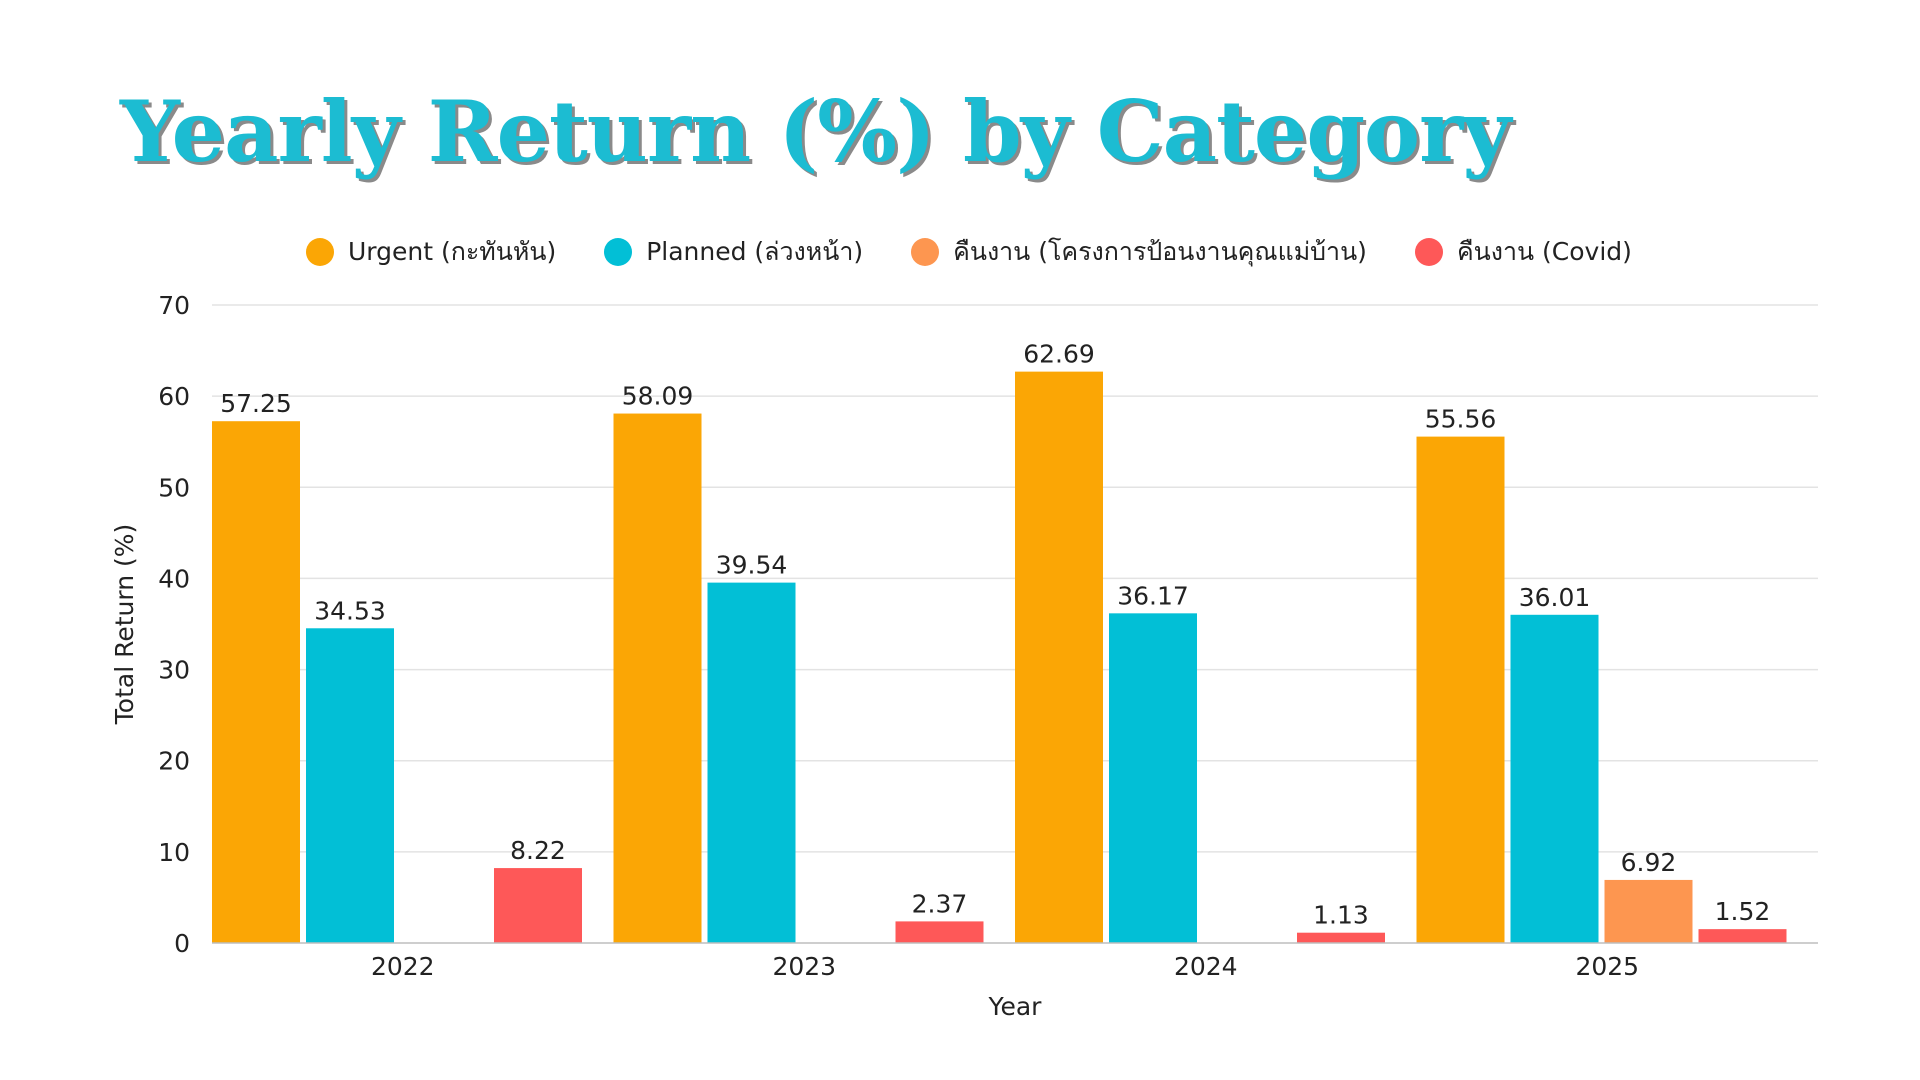 This screenshot has width=1920, height=1080. What do you see at coordinates (174, 852) in the screenshot?
I see `y-tick-label: 10` at bounding box center [174, 852].